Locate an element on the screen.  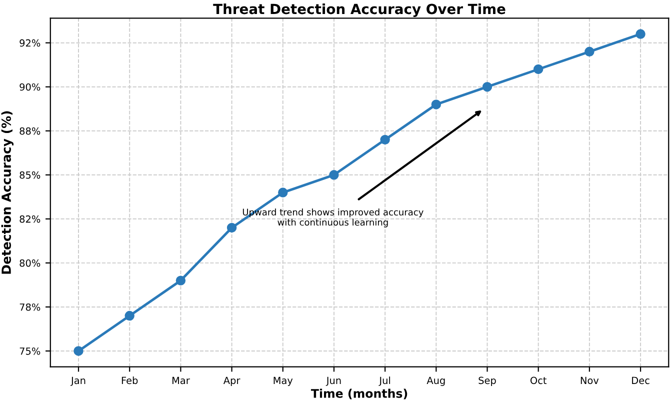
chart-title: Threat Detection Accuracy Over Time is located at coordinates (359, 10).